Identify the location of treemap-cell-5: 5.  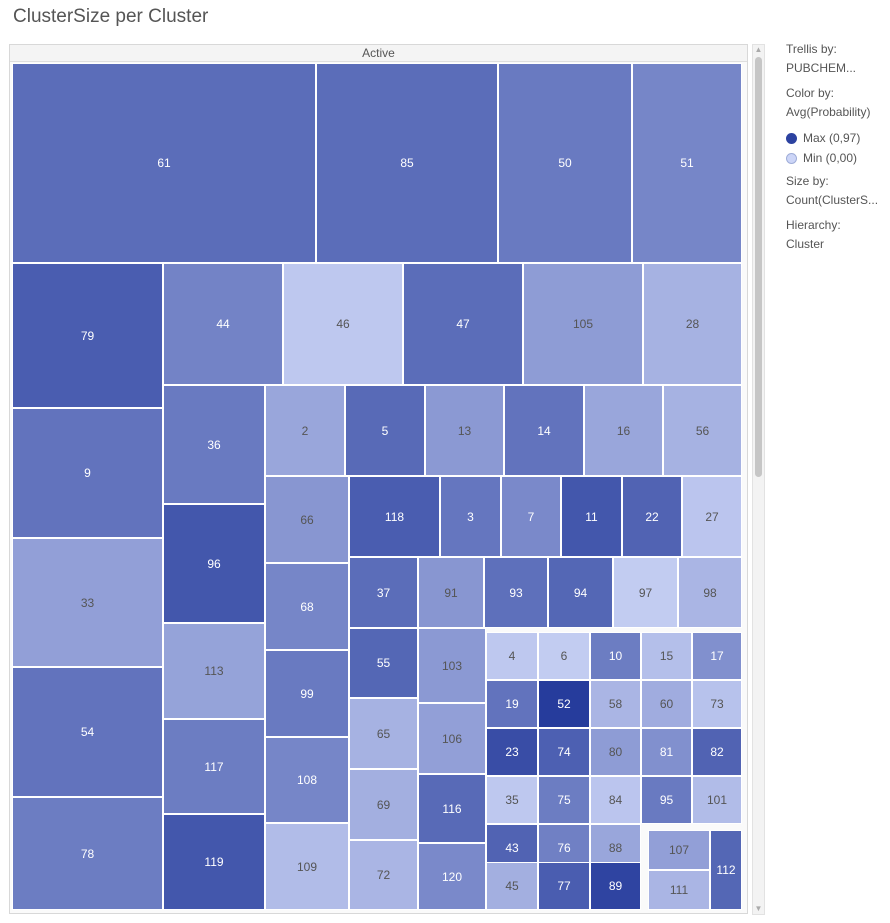
(385, 430).